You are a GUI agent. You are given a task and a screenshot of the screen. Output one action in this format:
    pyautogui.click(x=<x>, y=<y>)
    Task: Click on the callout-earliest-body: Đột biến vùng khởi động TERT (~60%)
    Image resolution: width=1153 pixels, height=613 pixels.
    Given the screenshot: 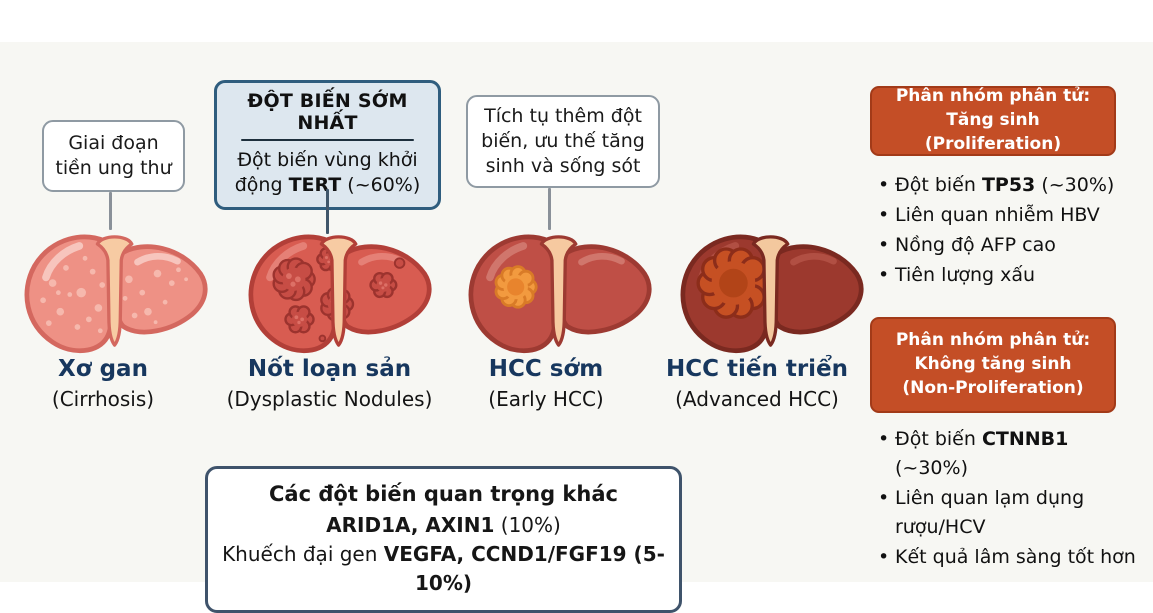 What is the action you would take?
    pyautogui.click(x=327, y=172)
    